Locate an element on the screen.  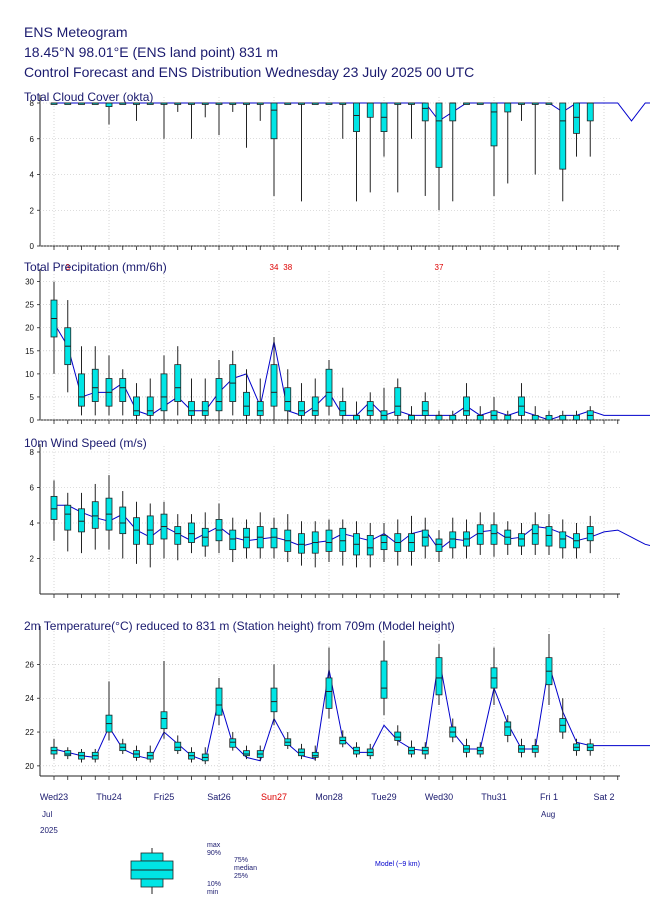
wind-panel-title: 10m Wind Speed (m/s) is located at coordinates (85, 443).